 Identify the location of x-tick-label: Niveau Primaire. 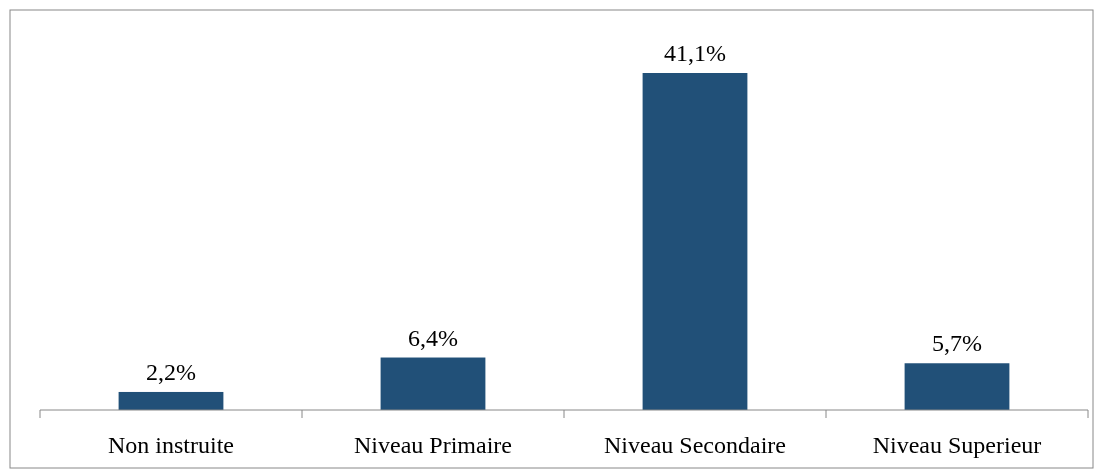
(433, 445).